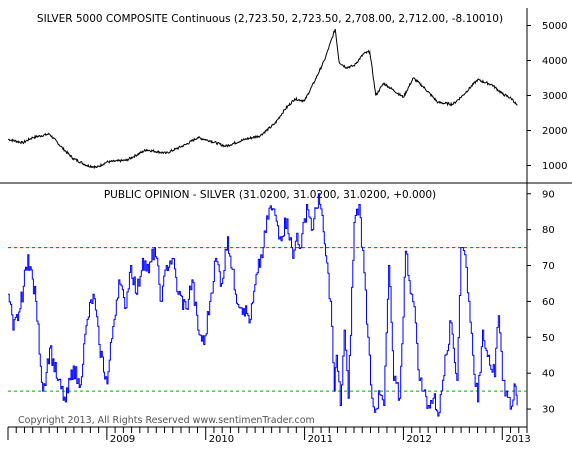 The width and height of the screenshot is (572, 451). Describe the element at coordinates (122, 439) in the screenshot. I see `x-tick-label: 2009` at that location.